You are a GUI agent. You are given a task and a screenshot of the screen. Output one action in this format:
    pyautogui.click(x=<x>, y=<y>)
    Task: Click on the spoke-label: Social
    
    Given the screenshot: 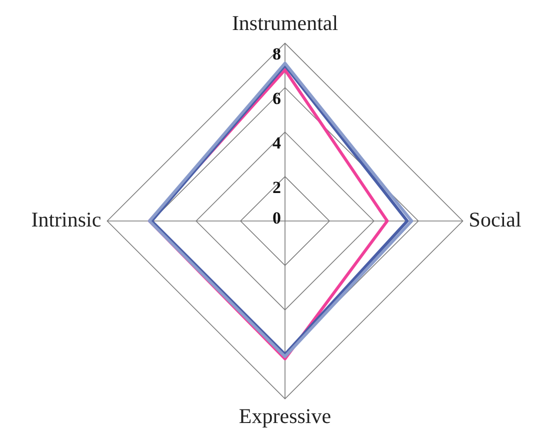 What is the action you would take?
    pyautogui.click(x=495, y=220)
    